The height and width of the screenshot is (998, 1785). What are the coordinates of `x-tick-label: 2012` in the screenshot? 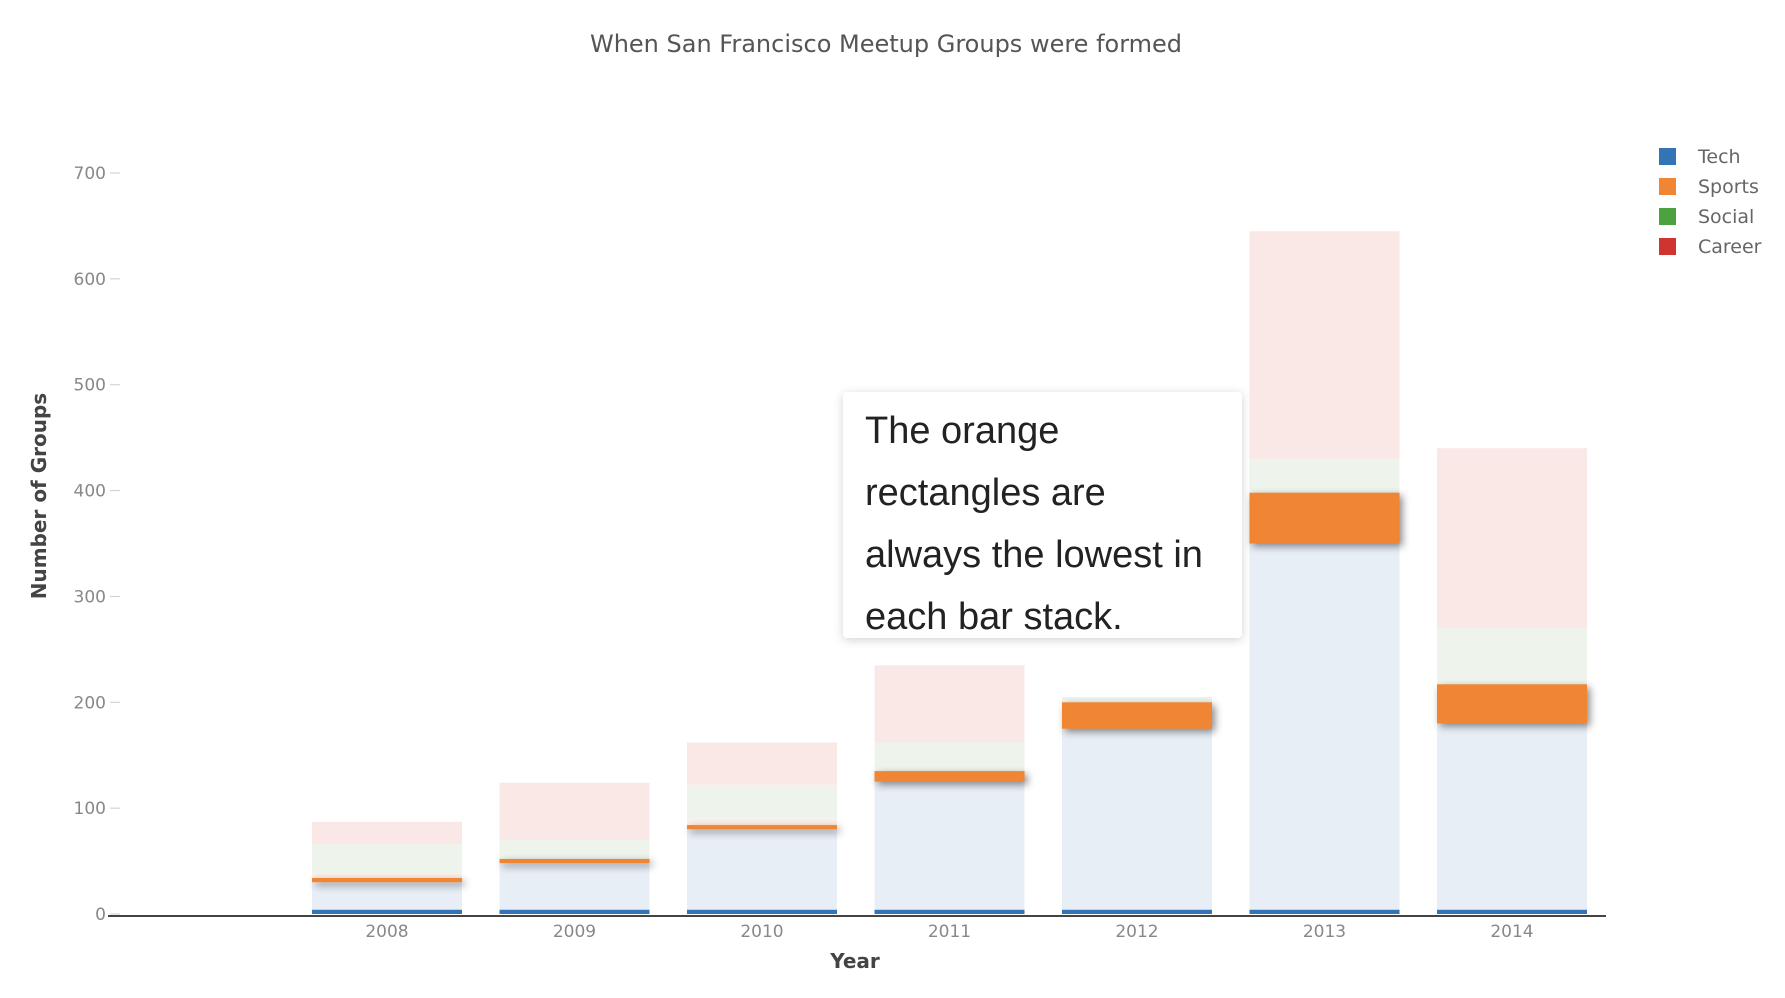 It's located at (1136, 932).